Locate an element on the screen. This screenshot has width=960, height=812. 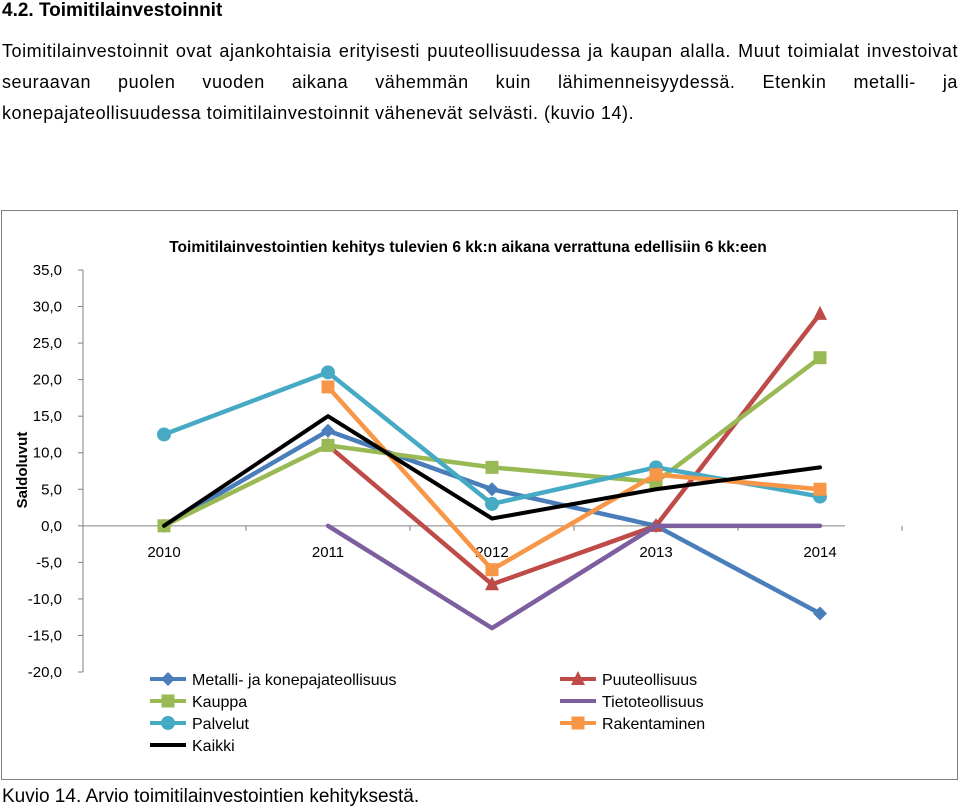
legend-label: Palvelut is located at coordinates (220, 724).